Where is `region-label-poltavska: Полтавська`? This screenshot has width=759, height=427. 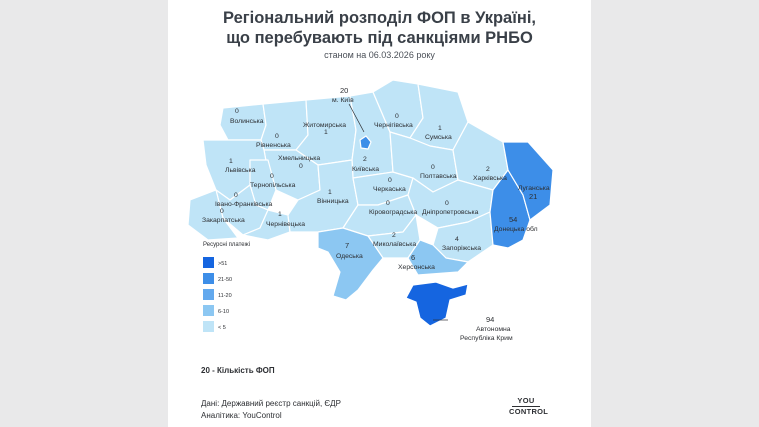 region-label-poltavska: Полтавська is located at coordinates (438, 176).